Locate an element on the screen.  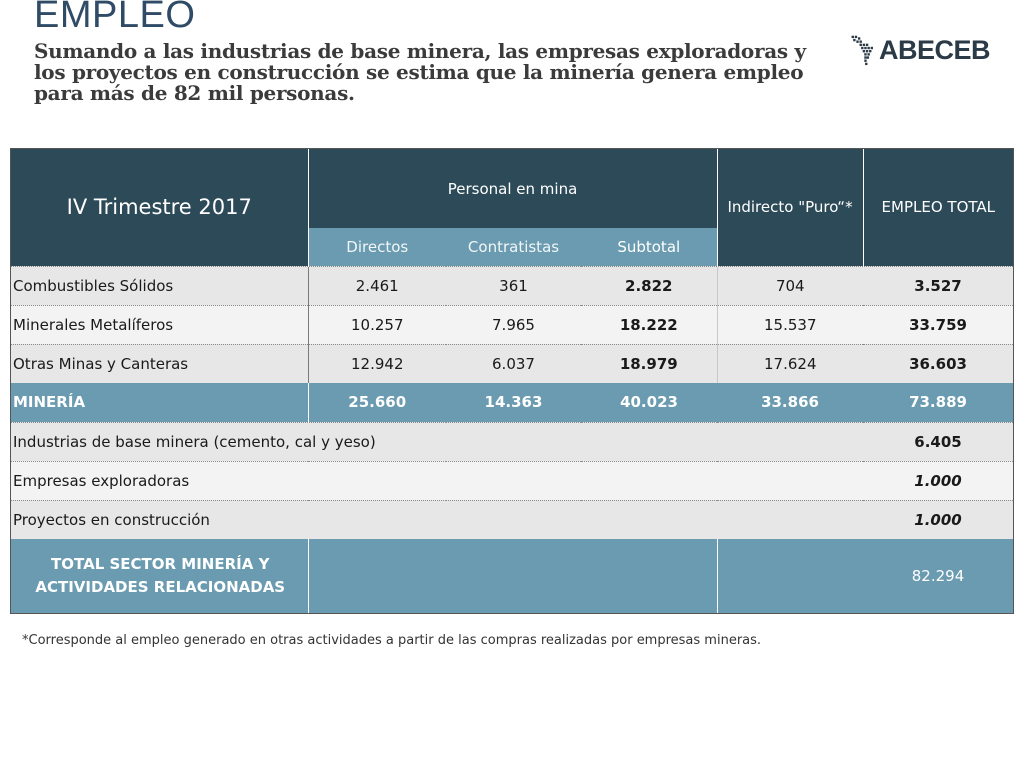
table-row: Empresas exploradoras 1.000 is located at coordinates (512, 480).